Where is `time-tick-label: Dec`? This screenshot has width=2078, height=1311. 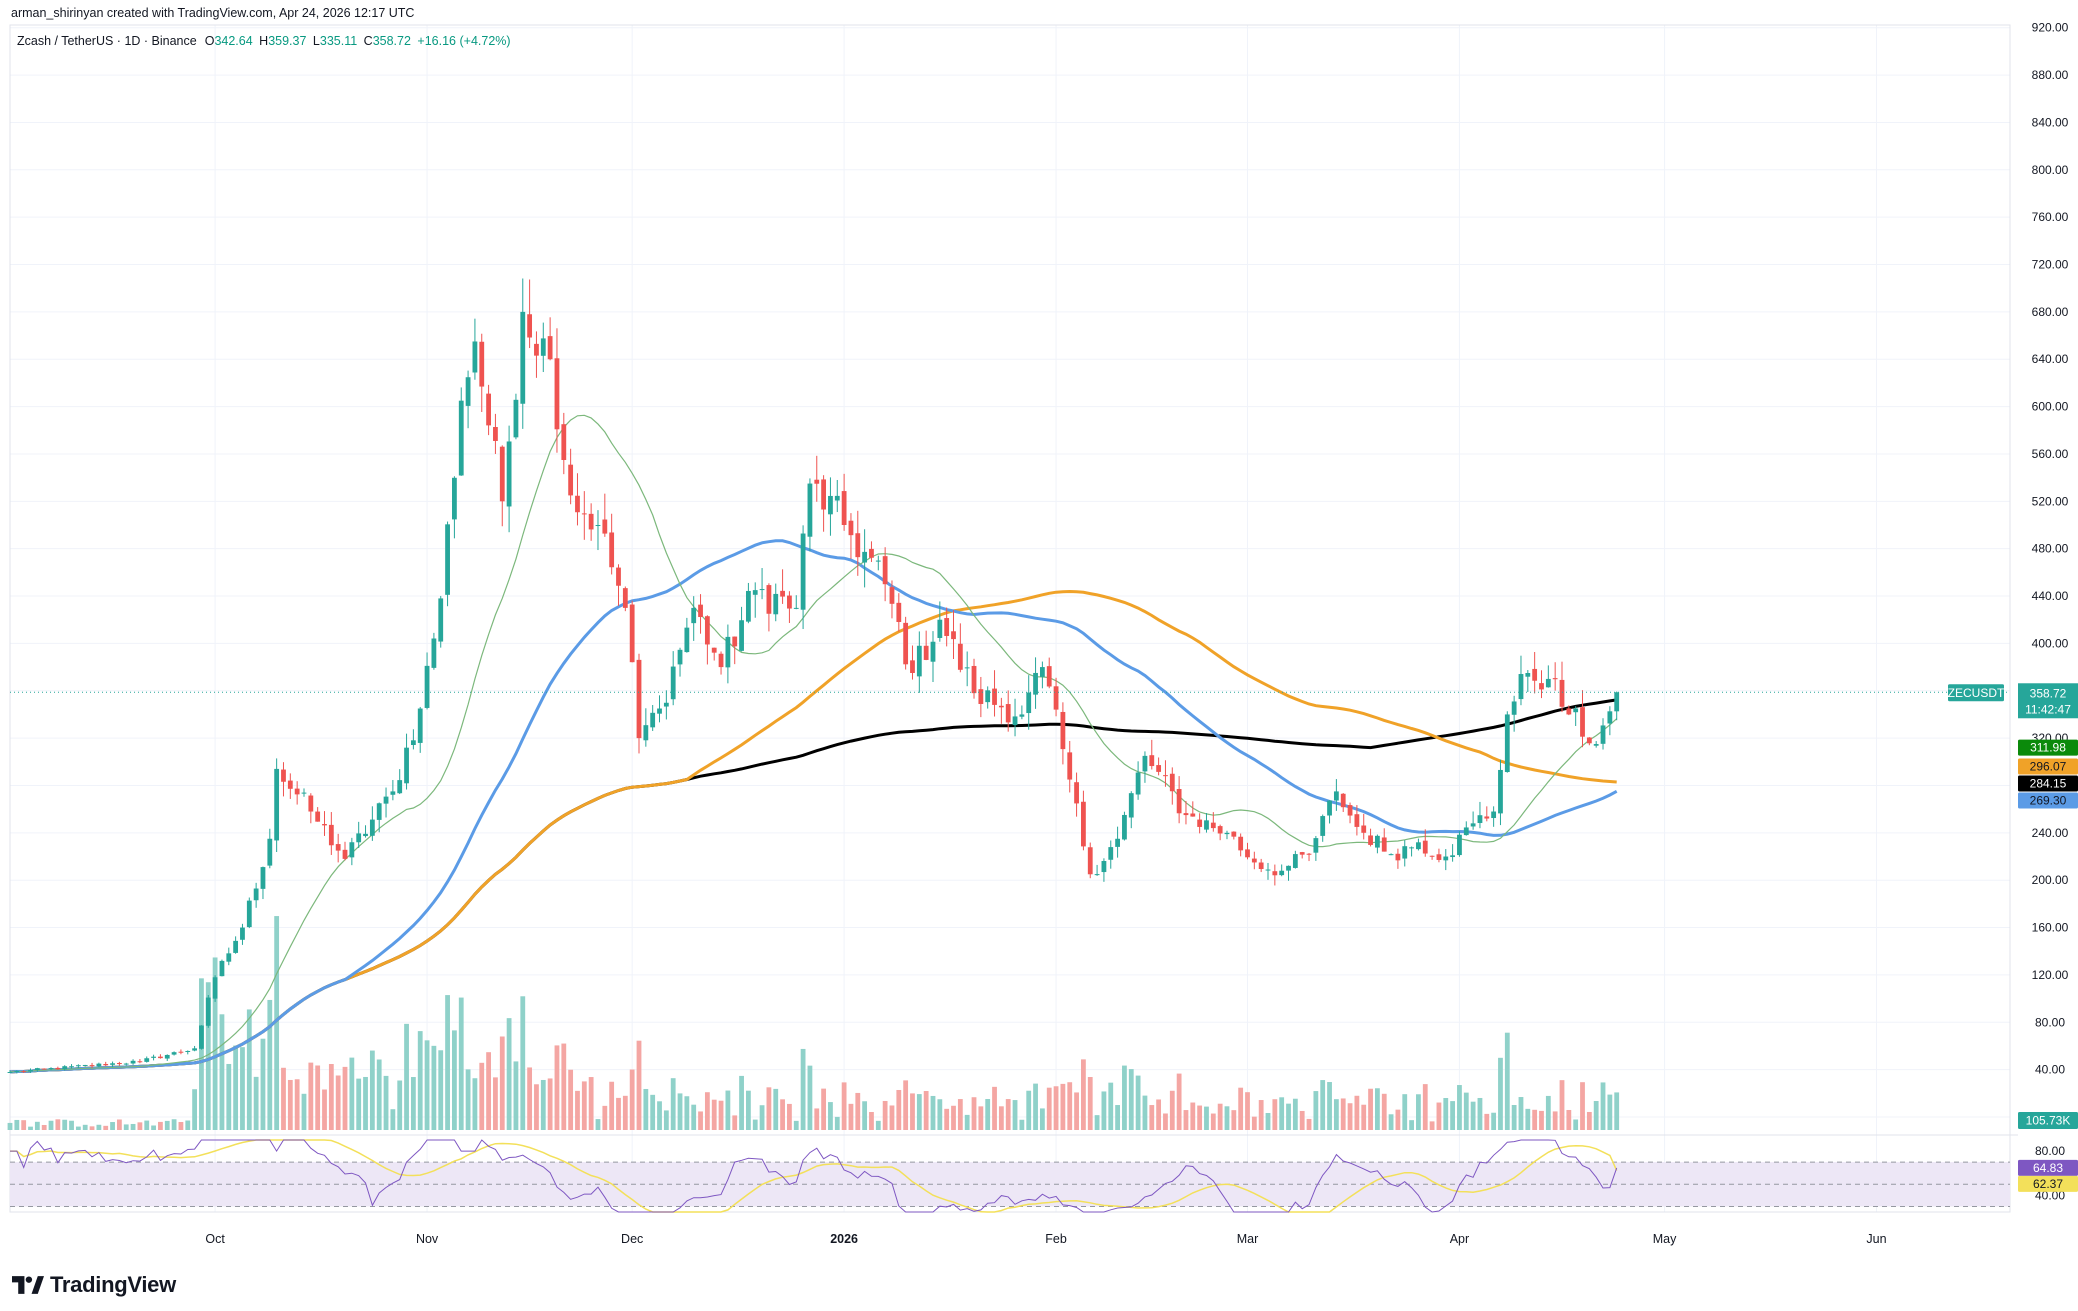
time-tick-label: Dec is located at coordinates (632, 1239).